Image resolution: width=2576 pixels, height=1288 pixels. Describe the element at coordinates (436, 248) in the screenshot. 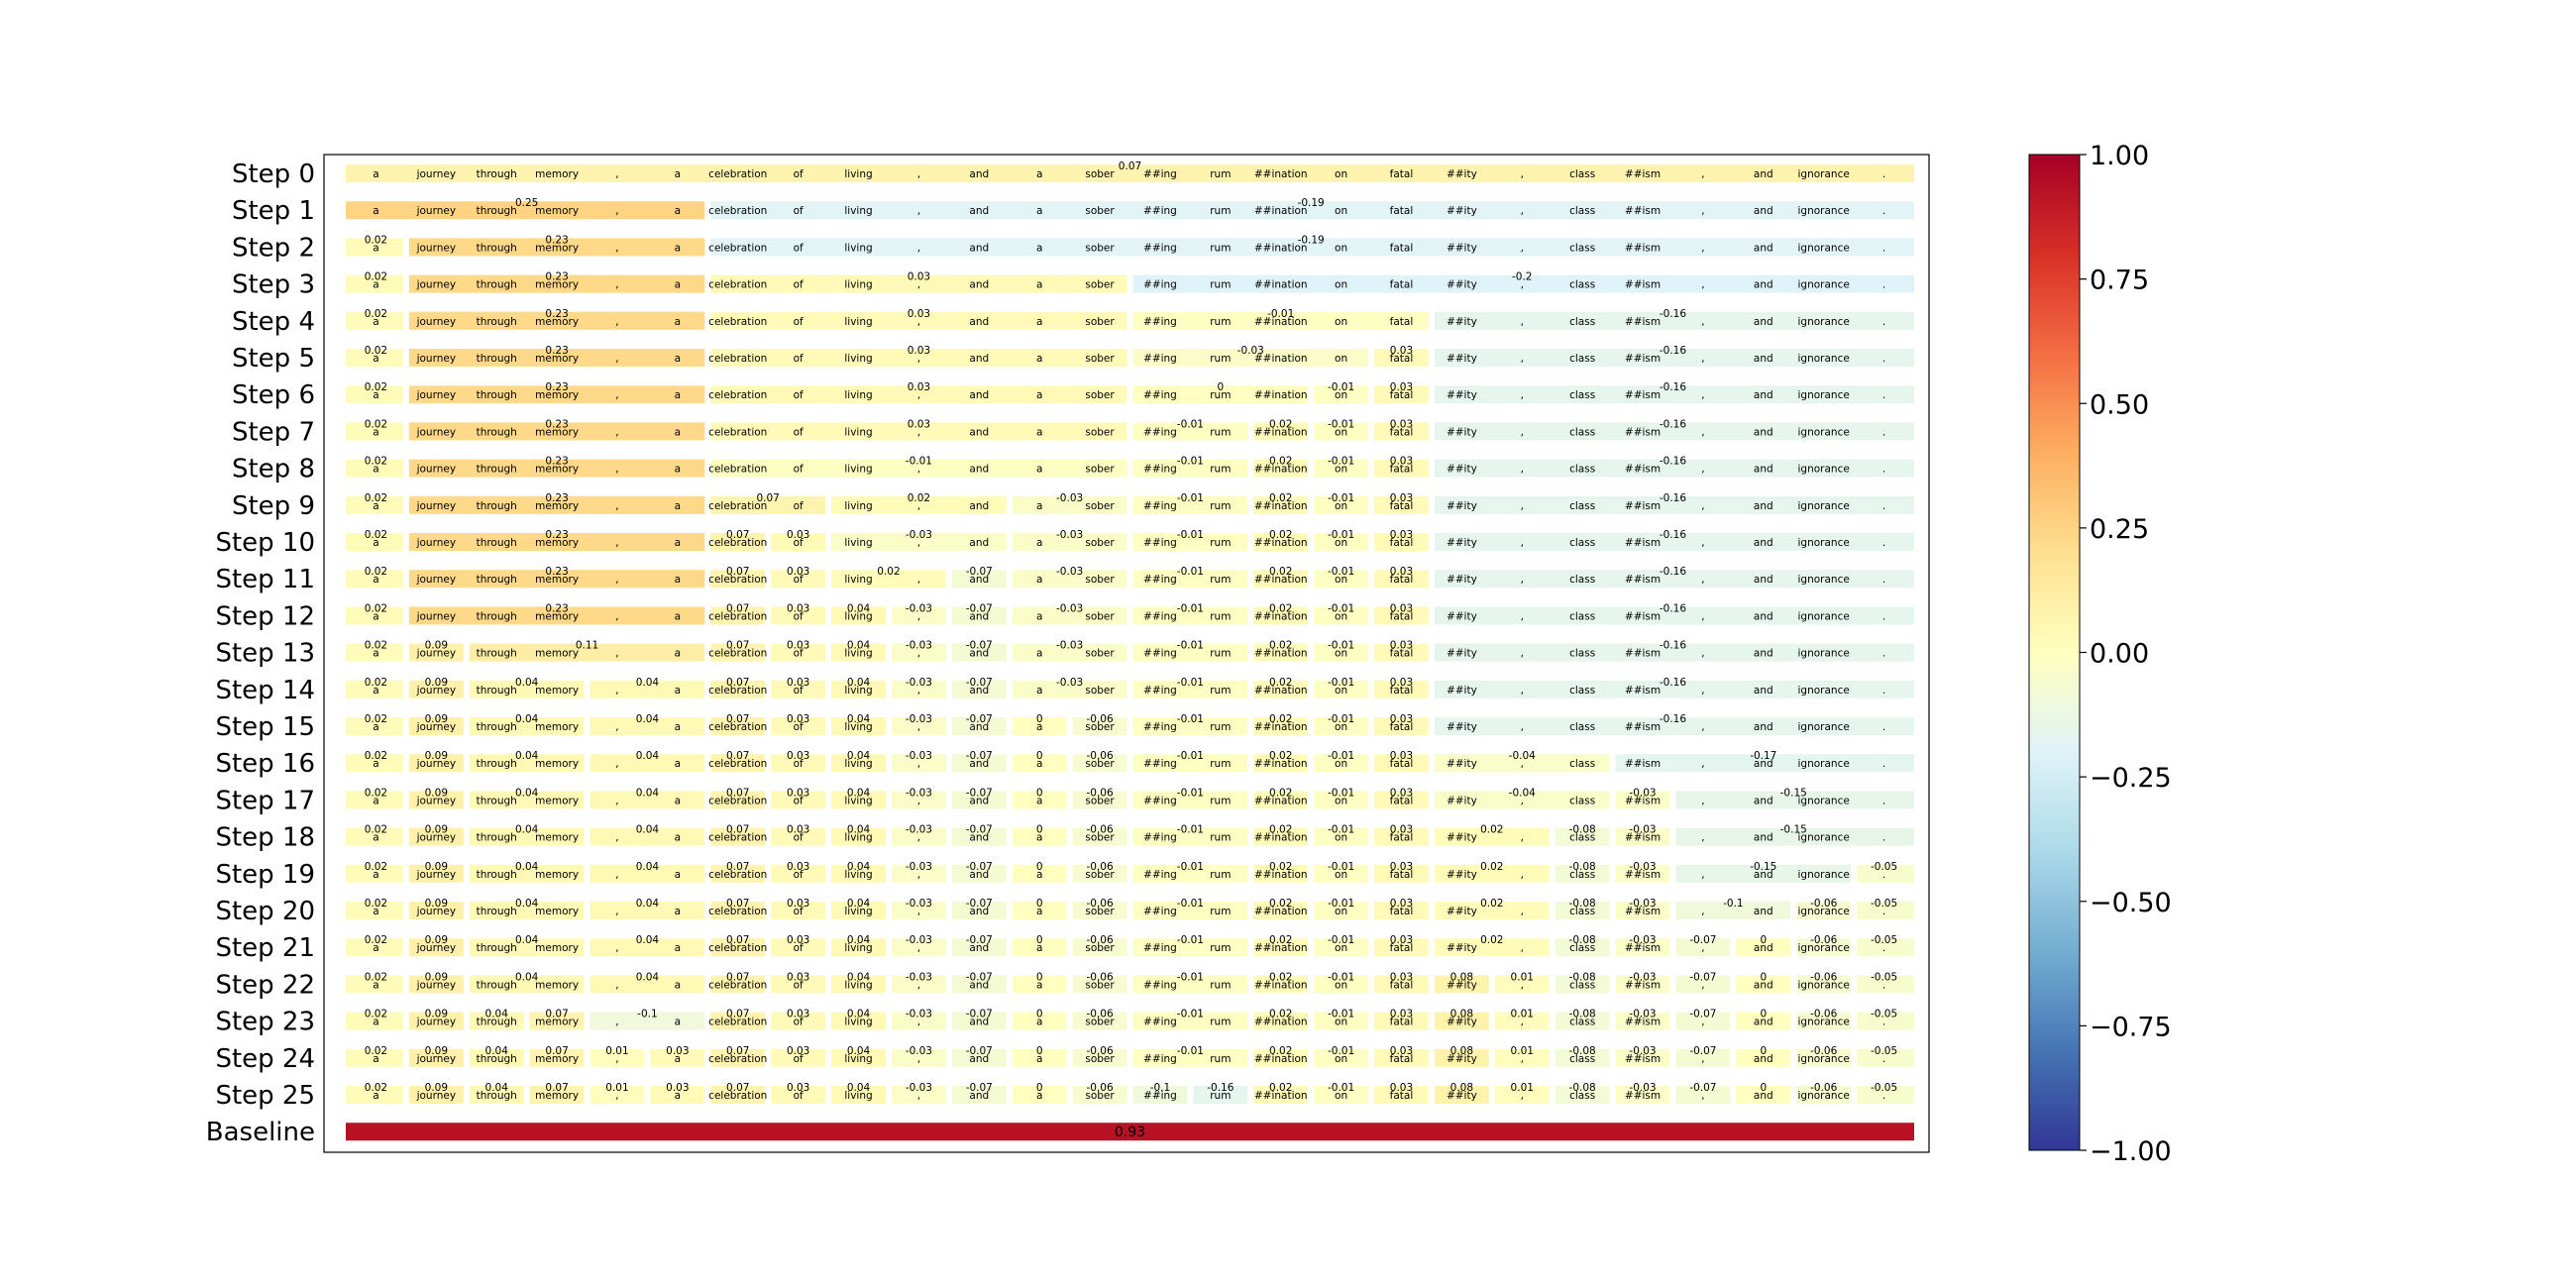

I see `token-label: journey` at that location.